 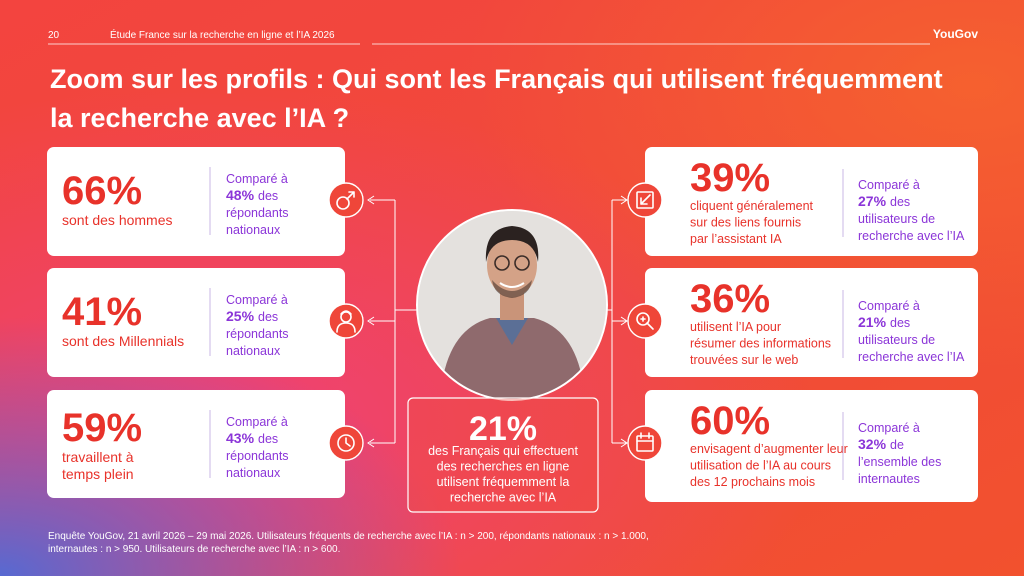 I want to click on comparison-line: 43% des, so click(x=252, y=438).